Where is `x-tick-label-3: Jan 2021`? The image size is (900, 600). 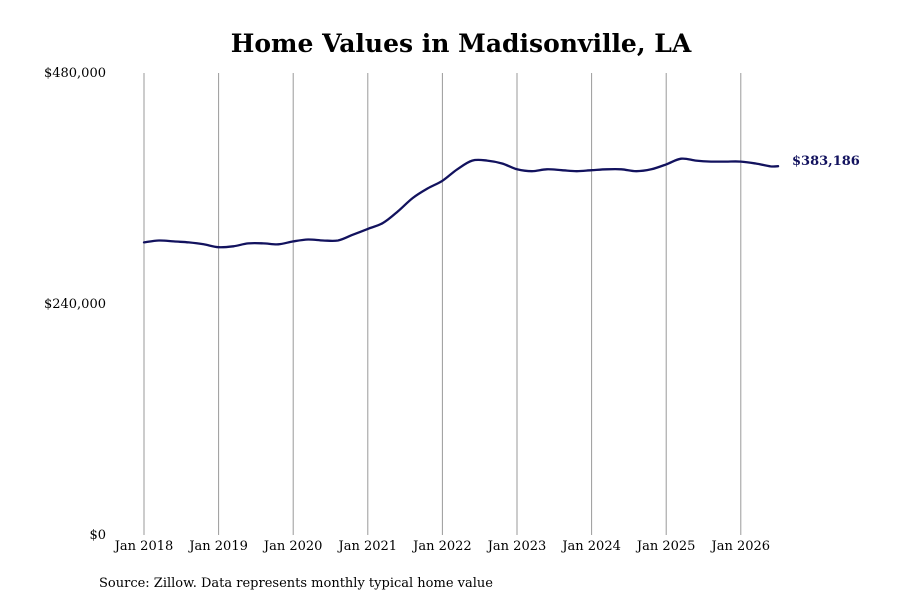
x-tick-label-3: Jan 2021 is located at coordinates (367, 546).